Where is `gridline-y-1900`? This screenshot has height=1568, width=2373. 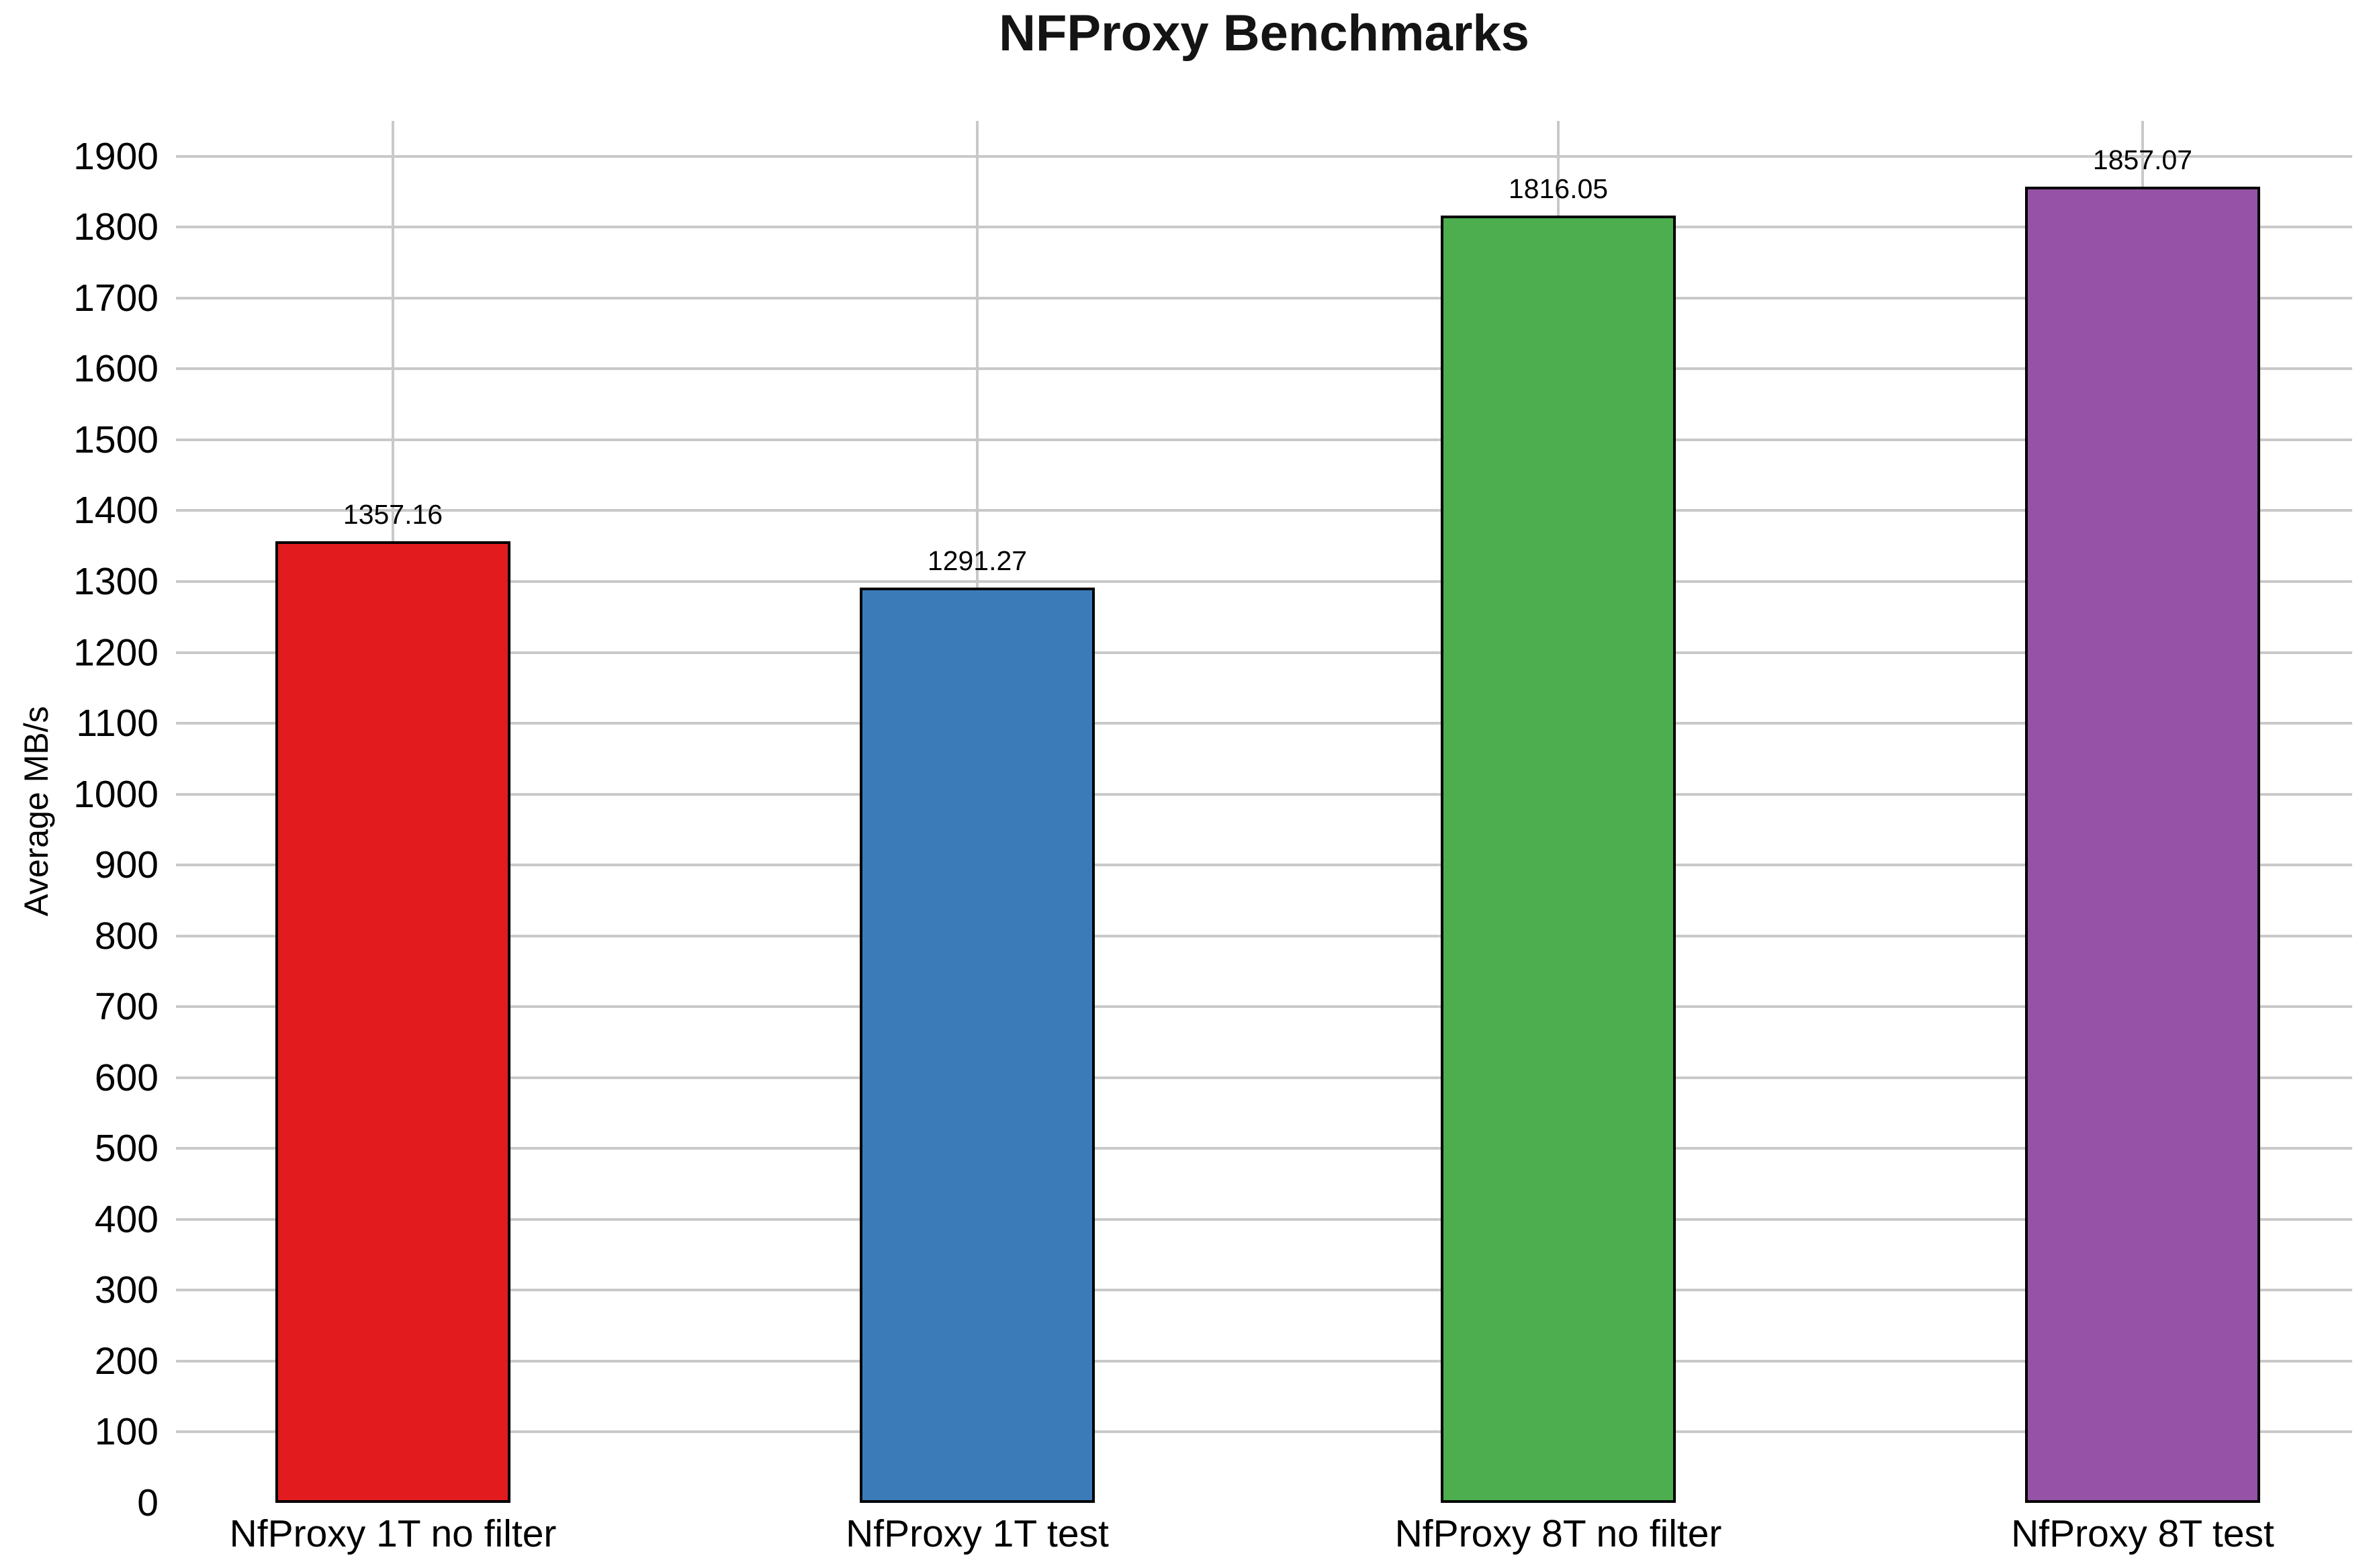 gridline-y-1900 is located at coordinates (1264, 156).